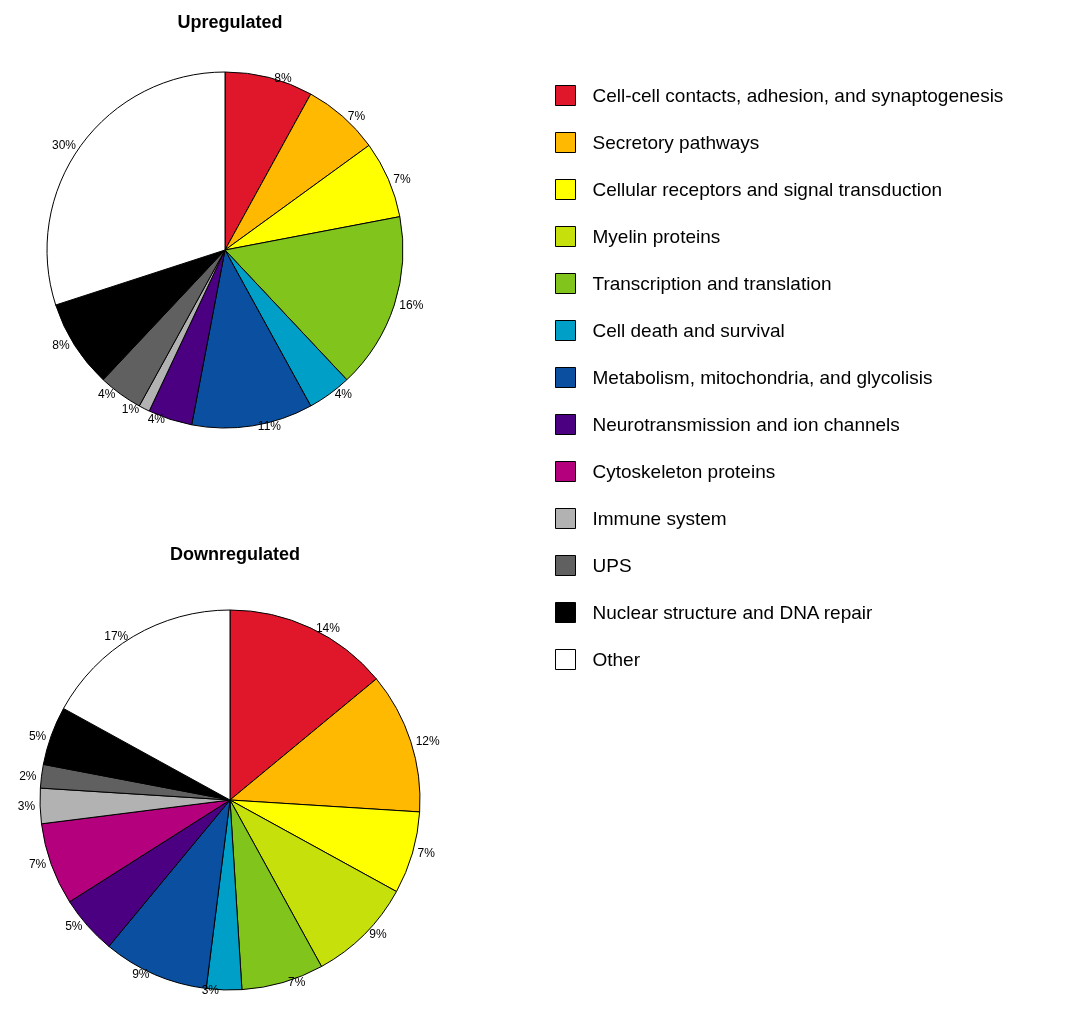  I want to click on legend-label: Cell-cell contacts, adhesion, and synaptogenesis, so click(798, 95).